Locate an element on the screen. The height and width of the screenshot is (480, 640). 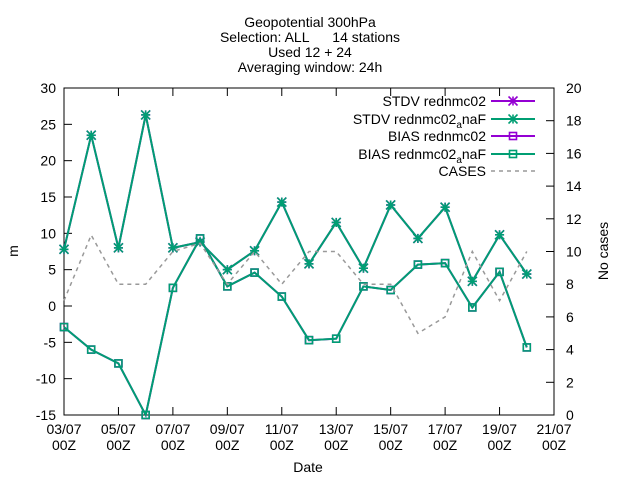
x-tick-label-date: 09/07 is located at coordinates (227, 429).